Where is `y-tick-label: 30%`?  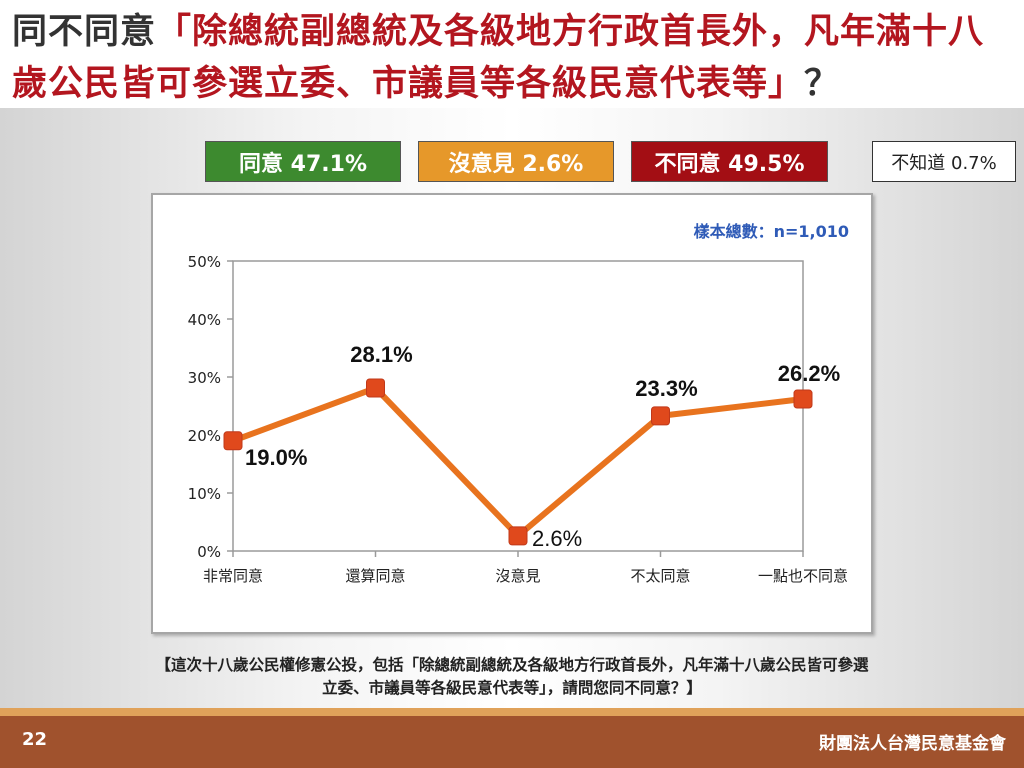
y-tick-label: 30% is located at coordinates (204, 378).